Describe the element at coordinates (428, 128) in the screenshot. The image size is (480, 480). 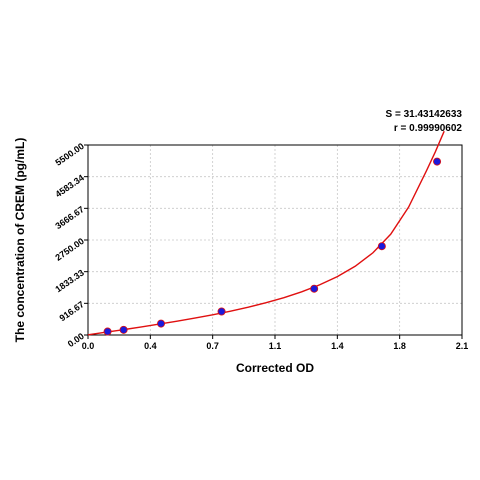
I see `r-value-annotation: r = 0.99990602` at that location.